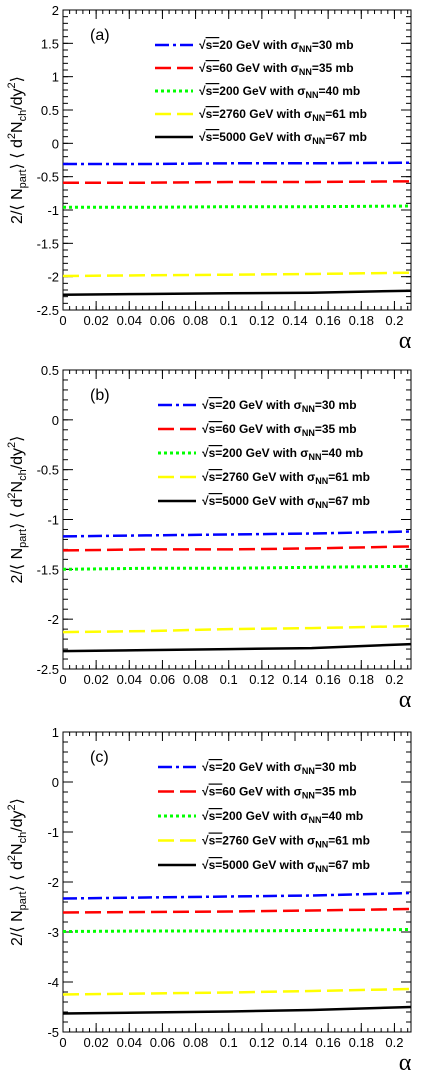  What do you see at coordinates (99, 757) in the screenshot?
I see `panel-label: (c)` at bounding box center [99, 757].